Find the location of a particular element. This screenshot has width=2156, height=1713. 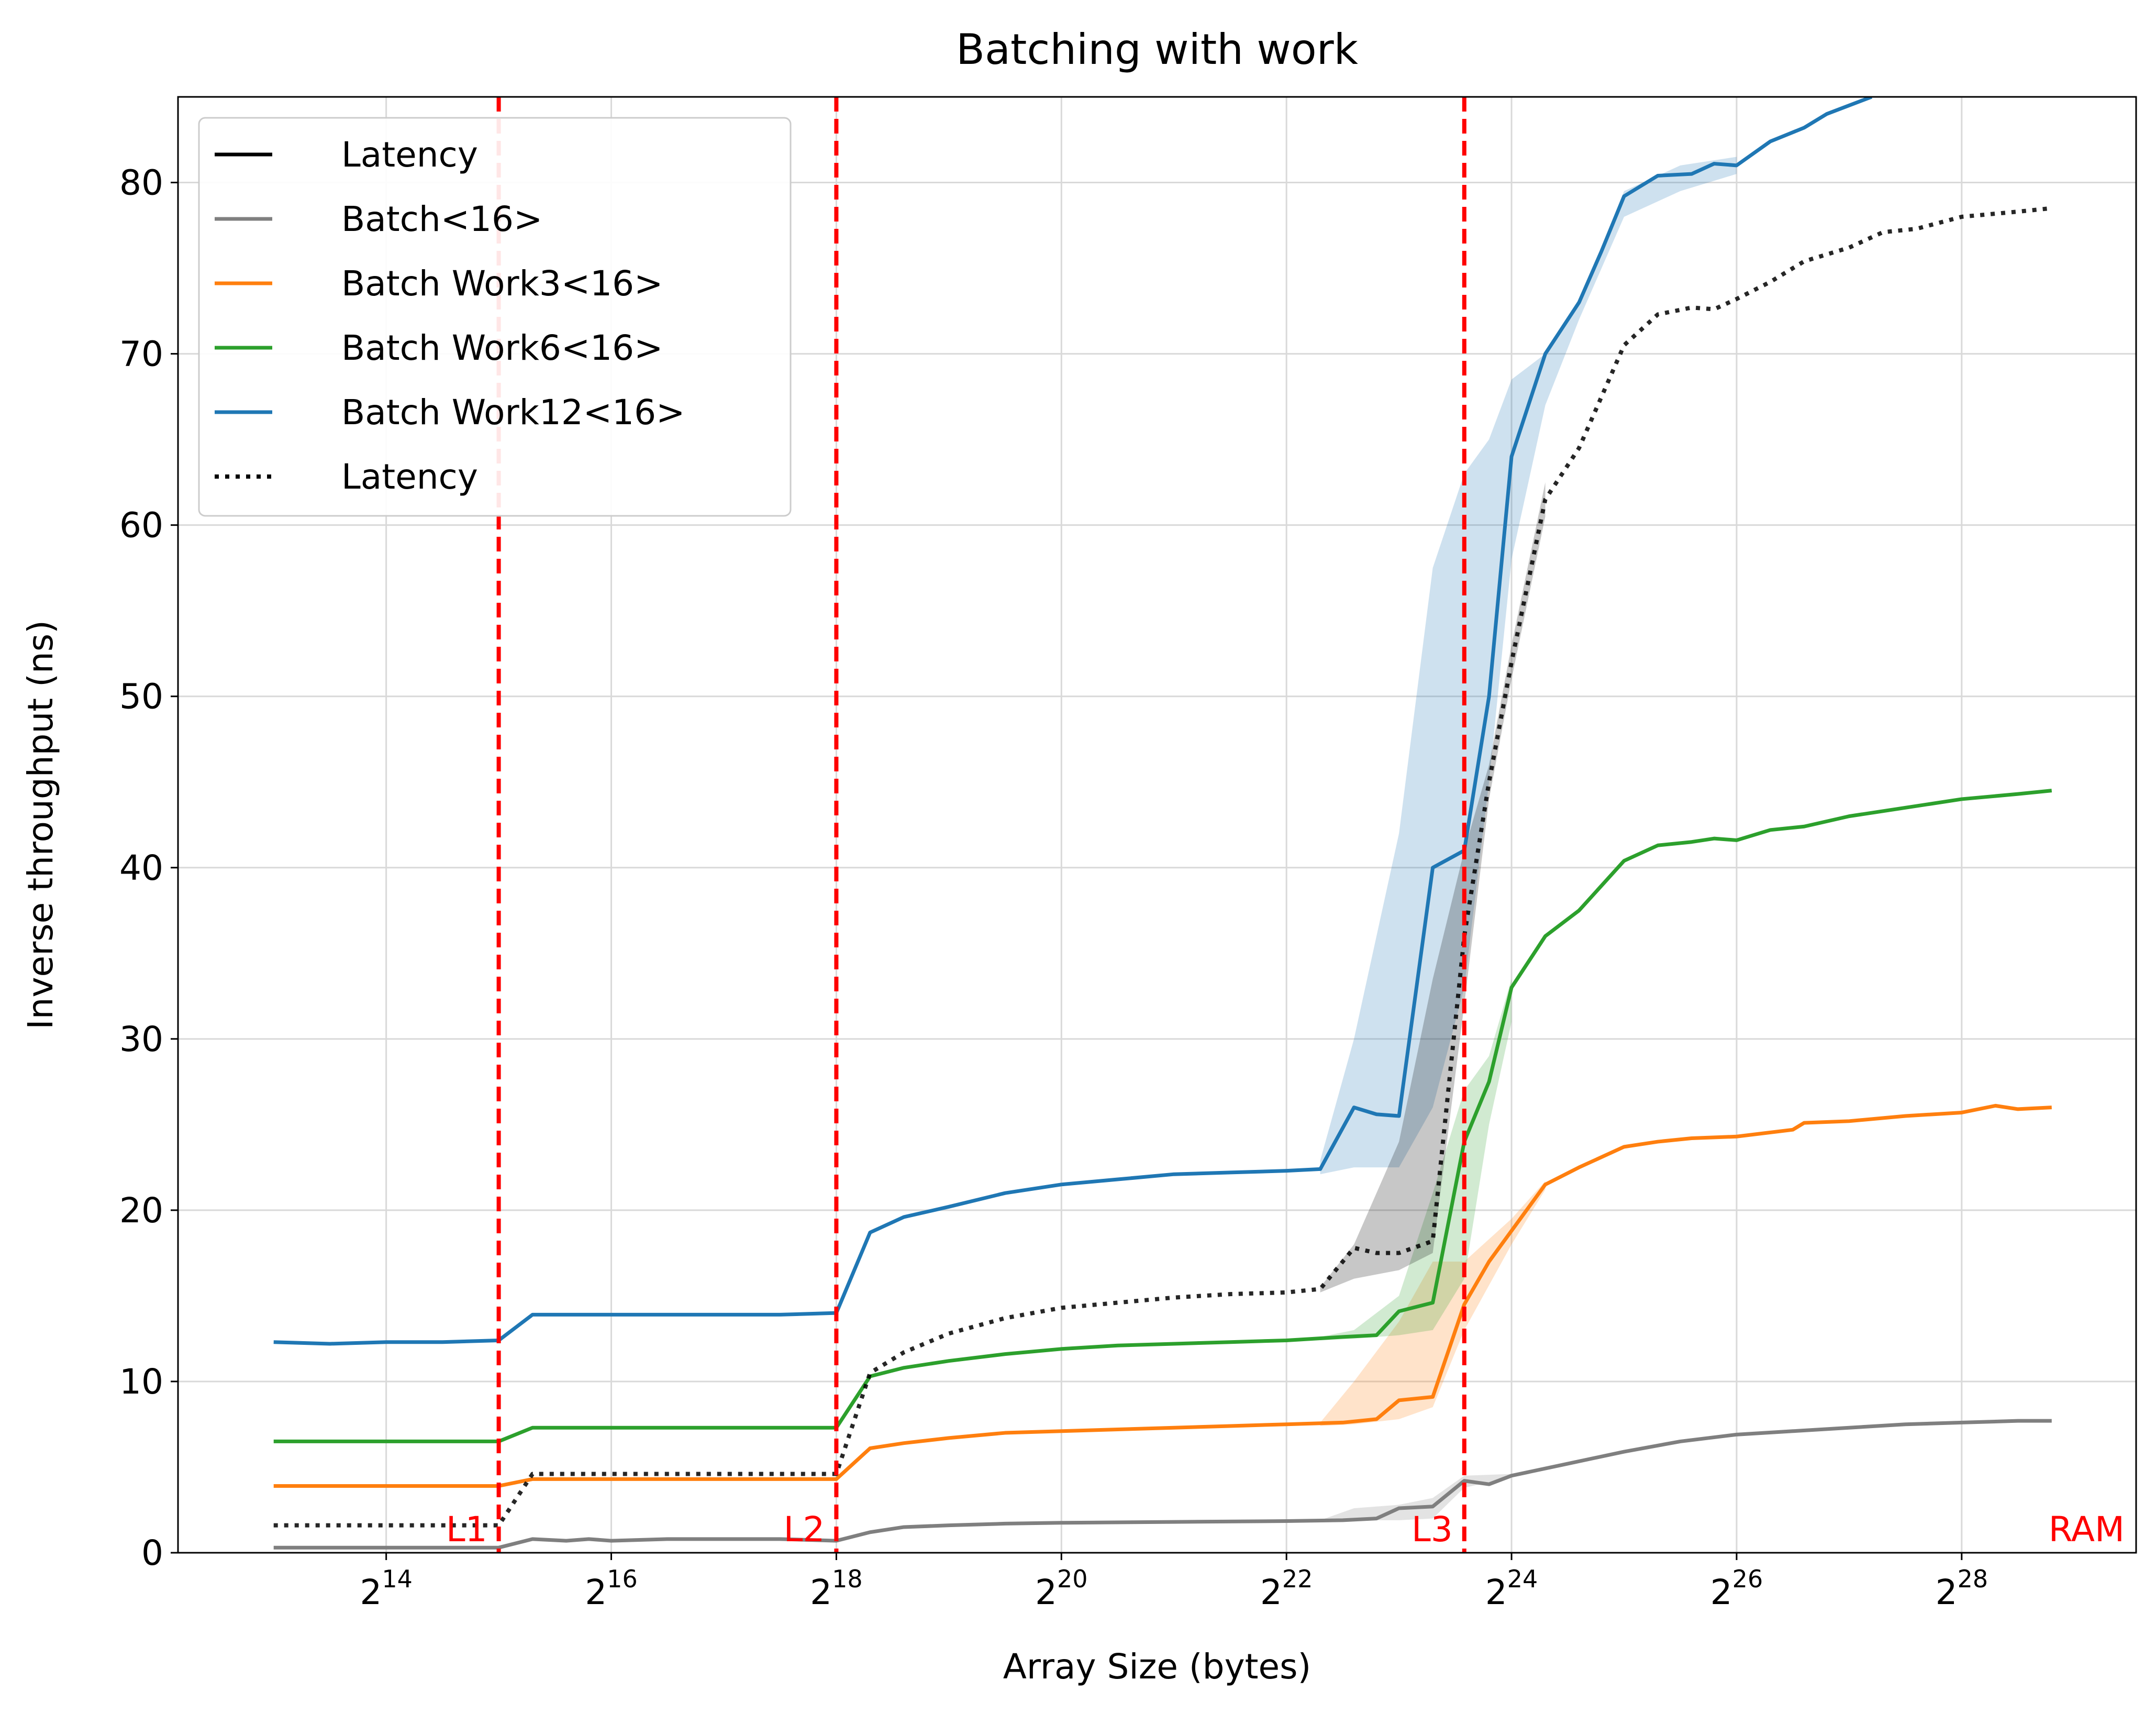

y-tick-label: 10 is located at coordinates (141, 1382).